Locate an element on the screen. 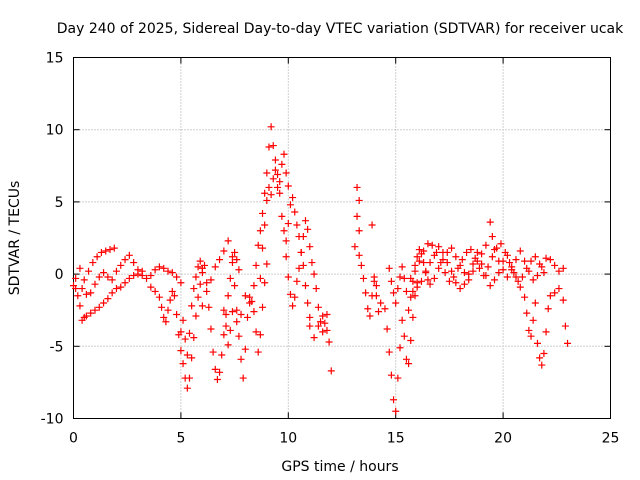 The image size is (640, 480). x-tick-label: 20 is located at coordinates (503, 439).